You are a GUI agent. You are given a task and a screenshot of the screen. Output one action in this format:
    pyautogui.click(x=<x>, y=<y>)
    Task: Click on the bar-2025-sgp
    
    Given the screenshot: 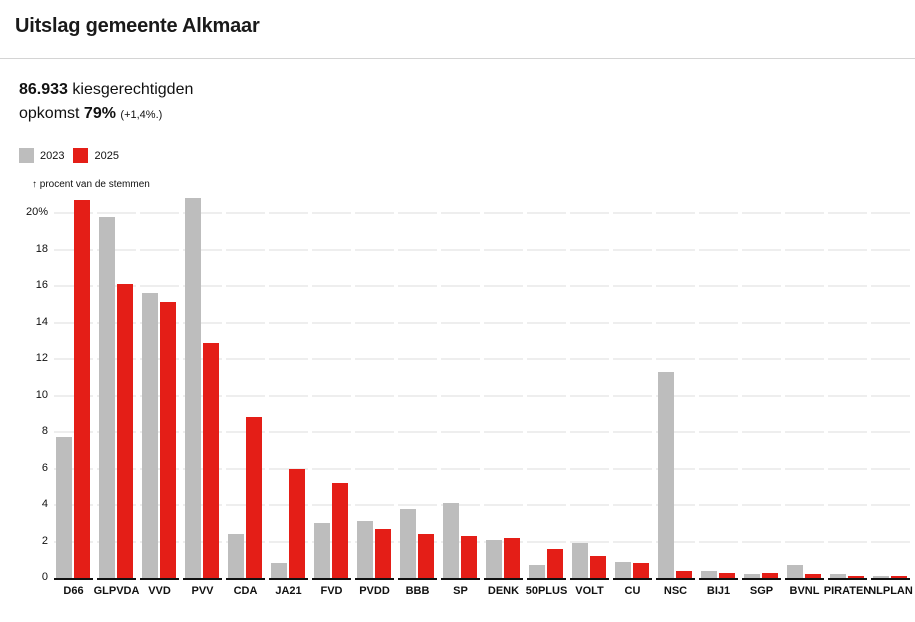 What is the action you would take?
    pyautogui.click(x=770, y=575)
    